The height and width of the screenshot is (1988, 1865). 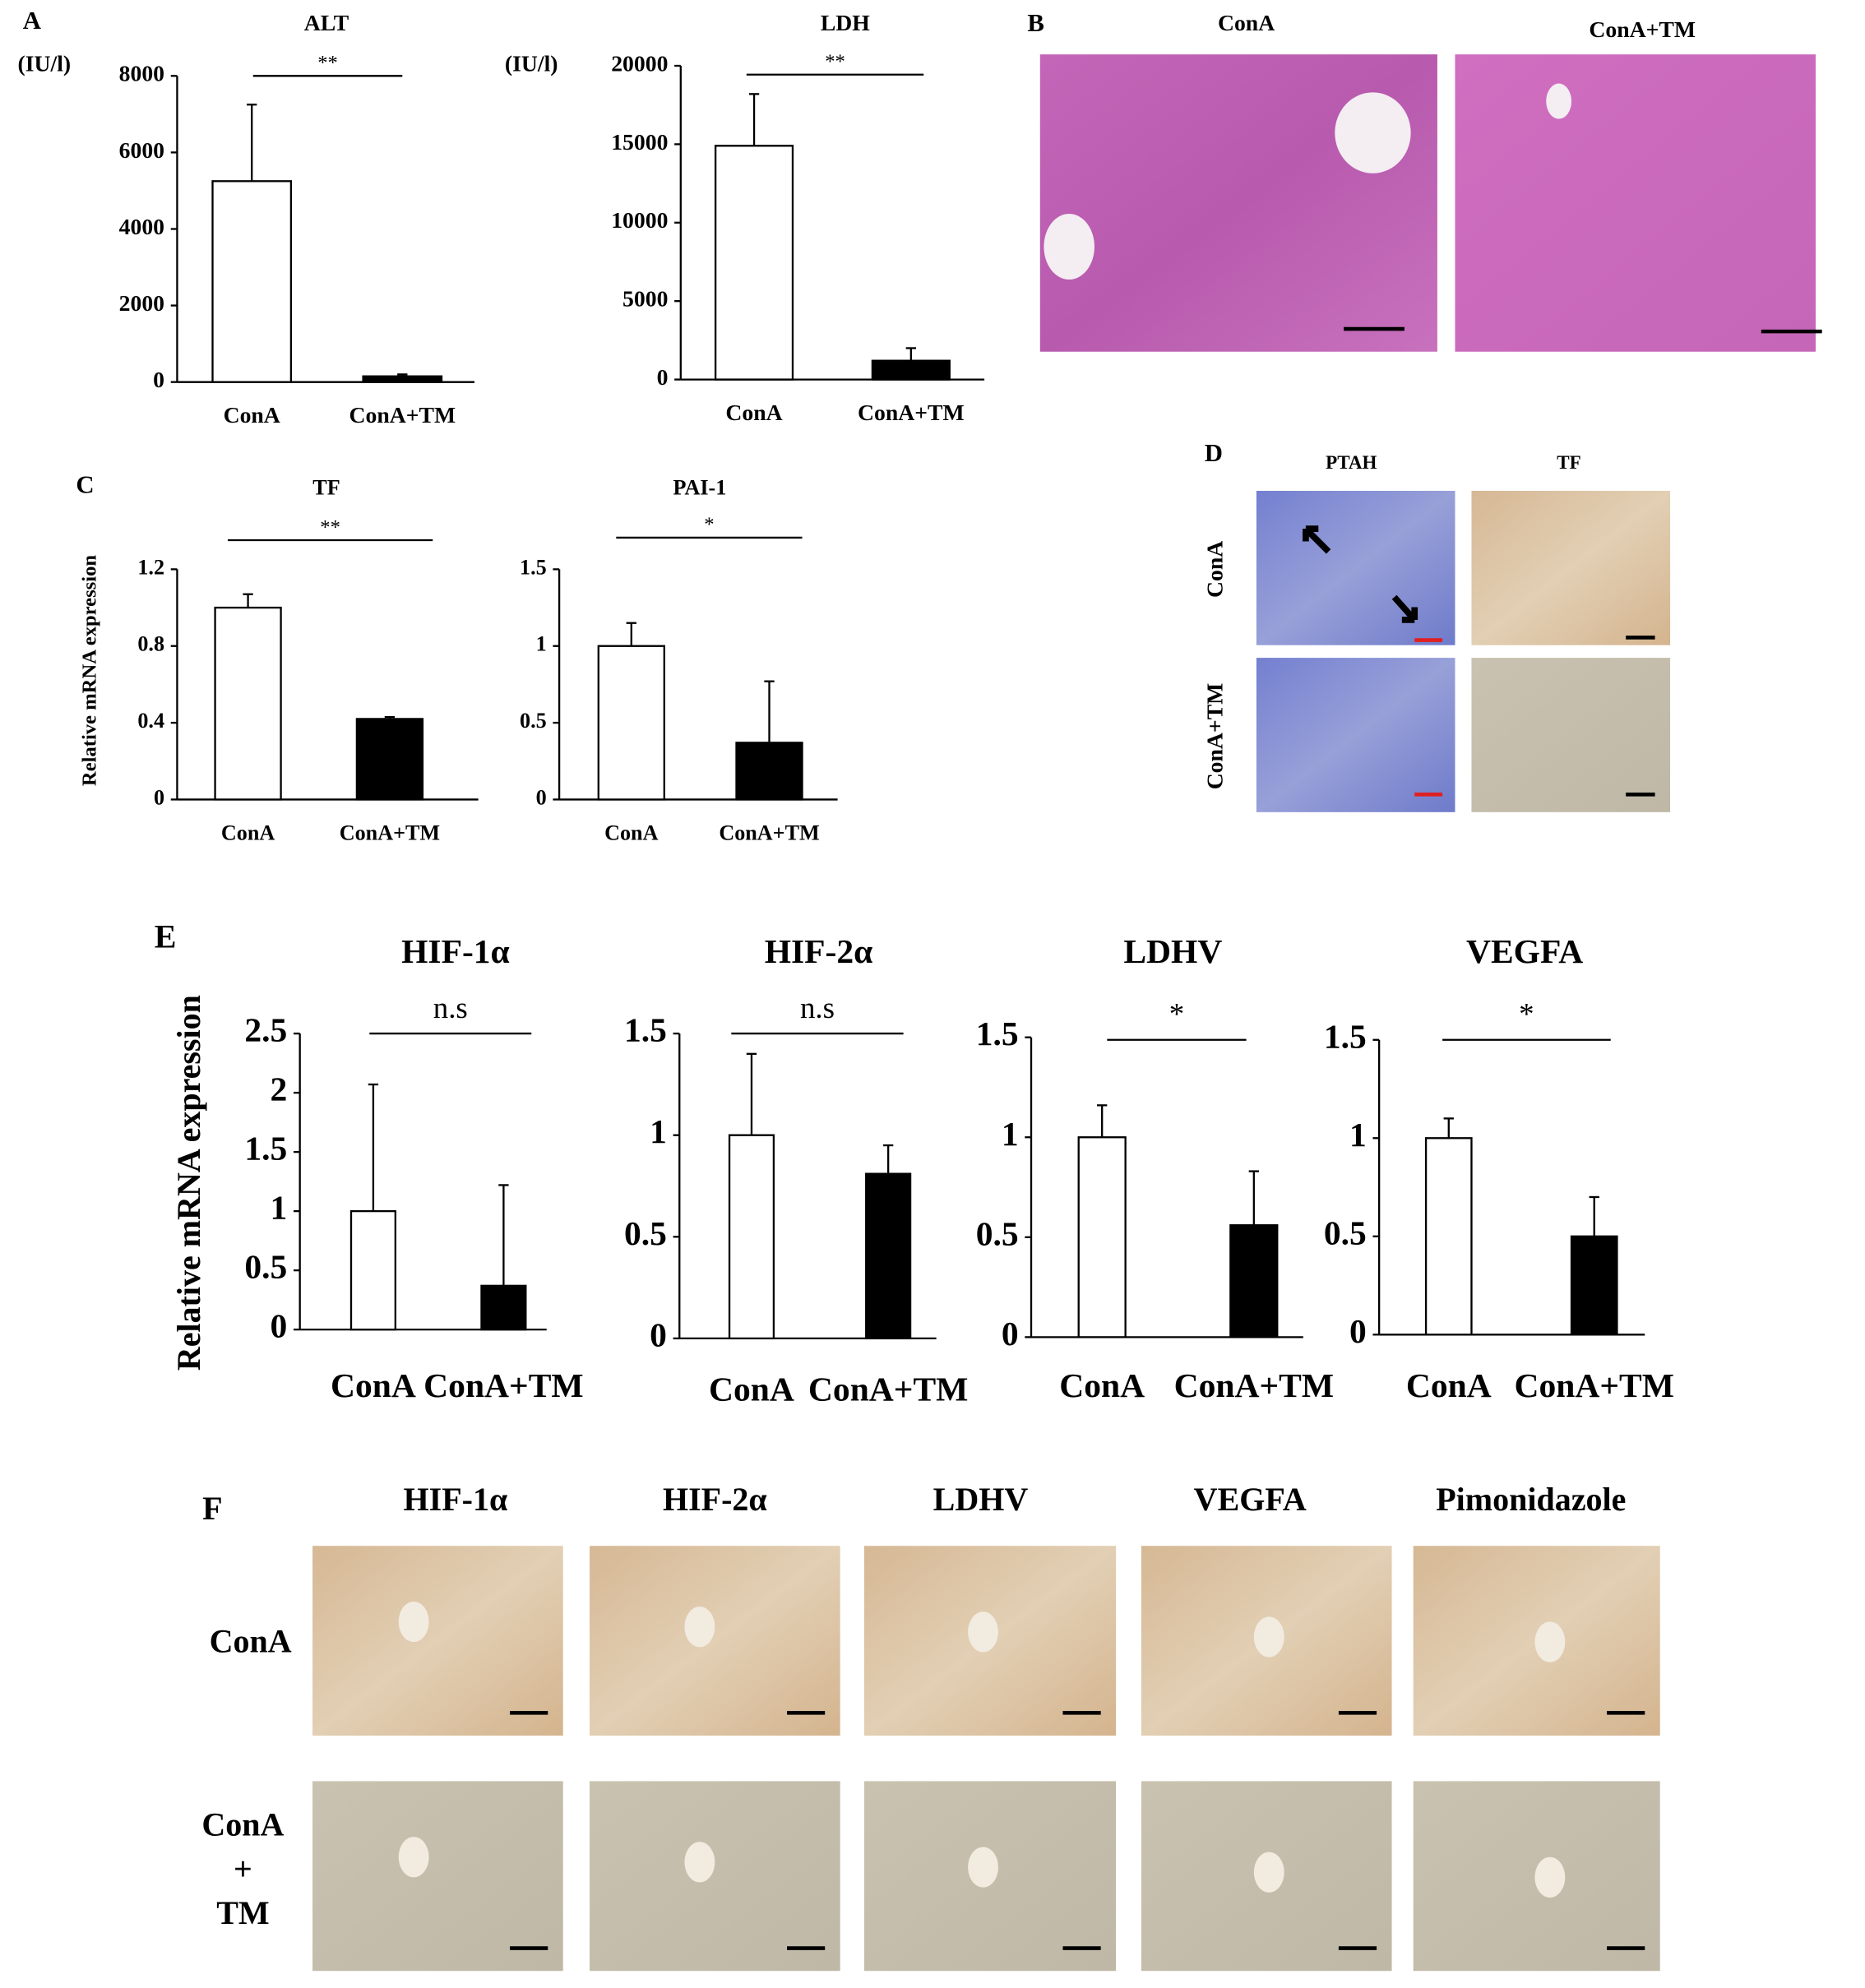 What do you see at coordinates (1035, 23) in the screenshot?
I see `panel-label: B` at bounding box center [1035, 23].